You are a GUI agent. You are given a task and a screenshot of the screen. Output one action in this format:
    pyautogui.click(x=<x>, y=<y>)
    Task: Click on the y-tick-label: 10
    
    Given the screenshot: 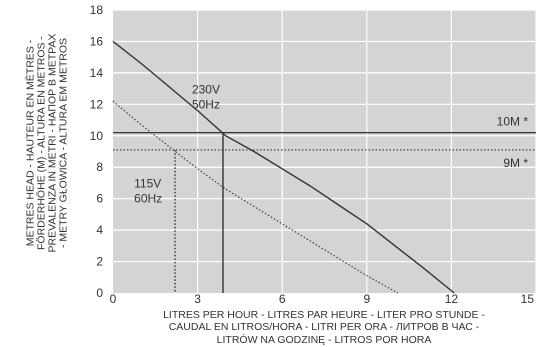 What is the action you would take?
    pyautogui.click(x=97, y=136)
    